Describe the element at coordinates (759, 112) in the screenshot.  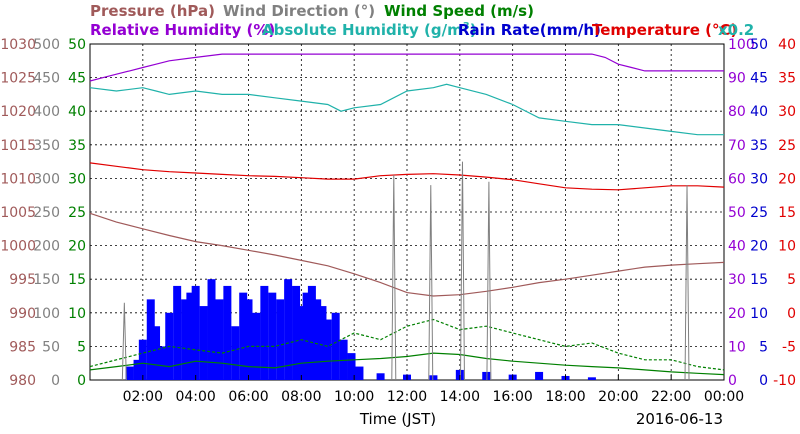
I see `y-tick-label: 40` at that location.